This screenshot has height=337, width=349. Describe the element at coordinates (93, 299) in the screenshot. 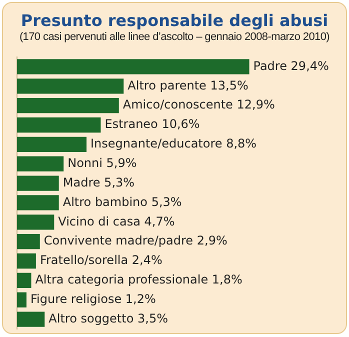

I see `data-label: Figure religiose 1,2%` at that location.